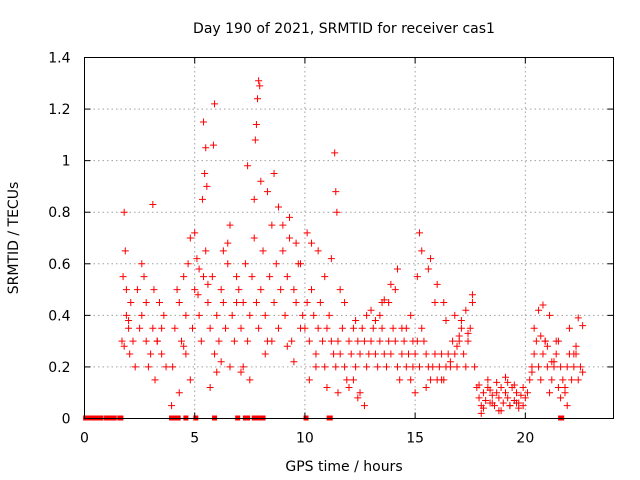 The image size is (640, 480). What do you see at coordinates (66, 420) in the screenshot?
I see `y-tick-label: 0` at bounding box center [66, 420].